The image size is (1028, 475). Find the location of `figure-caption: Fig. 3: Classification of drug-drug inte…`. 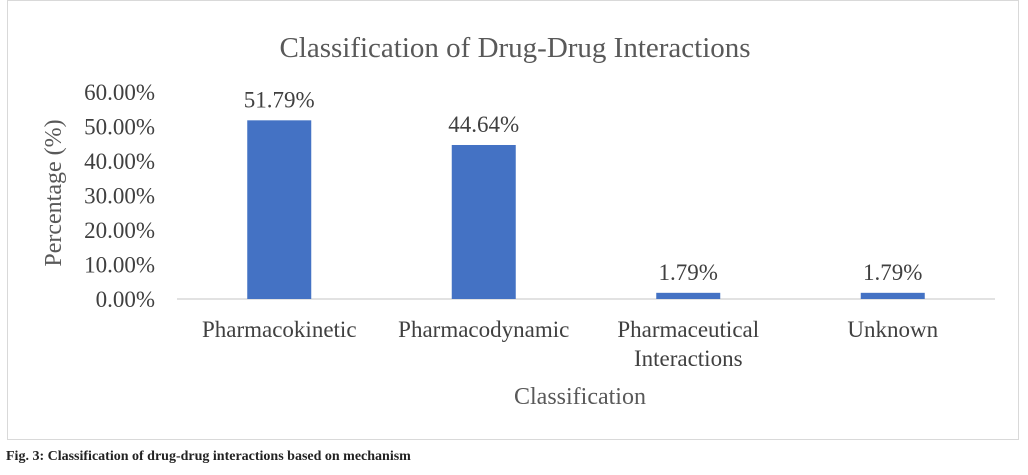

figure-caption: Fig. 3: Classification of drug-drug inte… is located at coordinates (208, 456).